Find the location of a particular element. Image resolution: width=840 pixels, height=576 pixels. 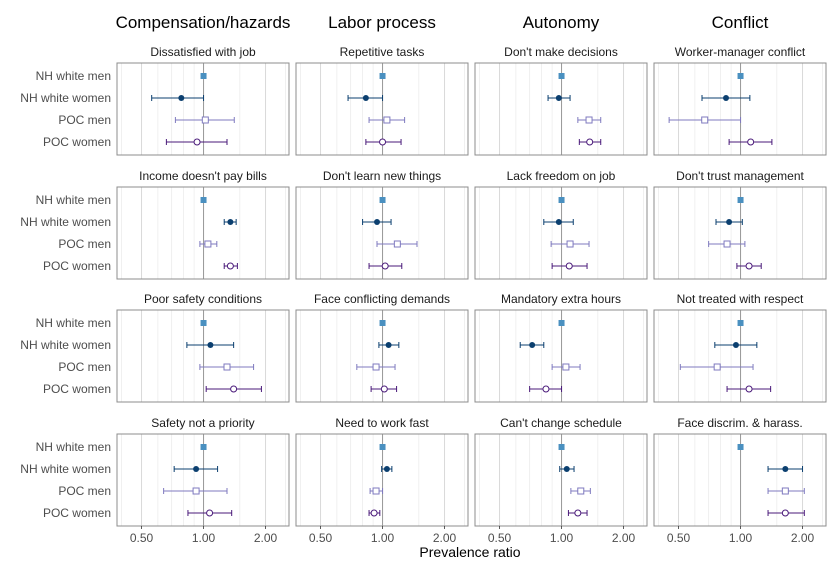

facet-panel: Poor safety conditions is located at coordinates (203, 347).